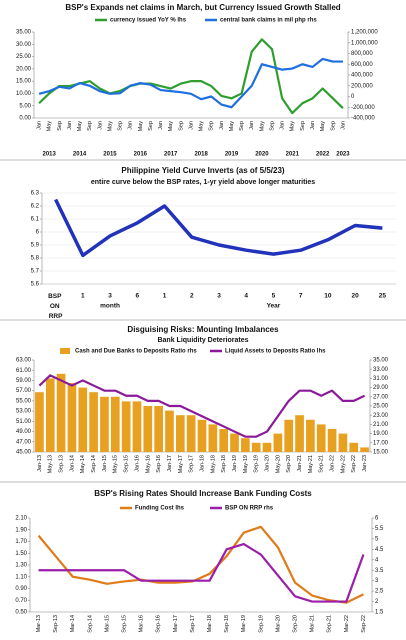 The height and width of the screenshot is (640, 406). What do you see at coordinates (381, 361) in the screenshot?
I see `y2-tick-label: 35.00` at bounding box center [381, 361].